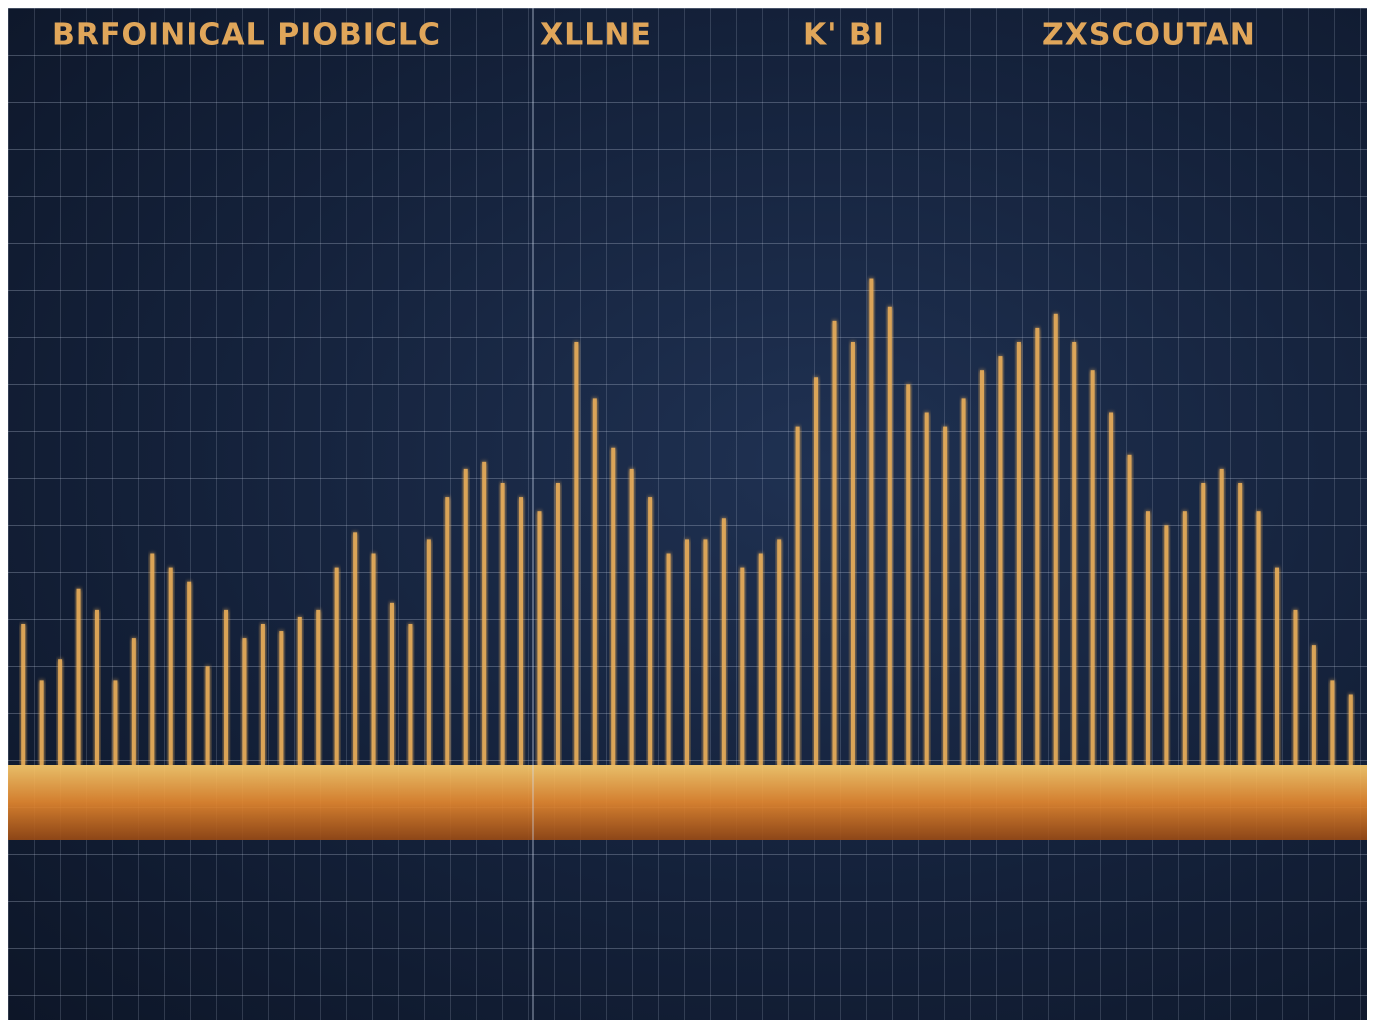  Describe the element at coordinates (844, 35) in the screenshot. I see `header-label: K' BI` at that location.